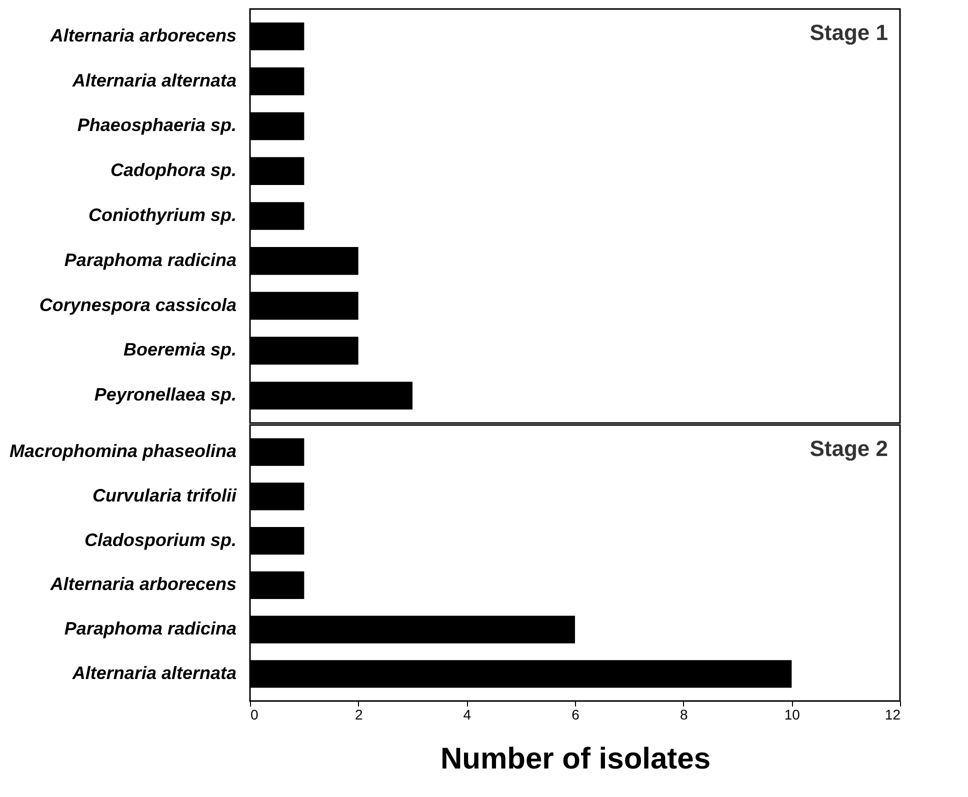 The height and width of the screenshot is (797, 968). I want to click on annotation: Stage 1, so click(849, 32).